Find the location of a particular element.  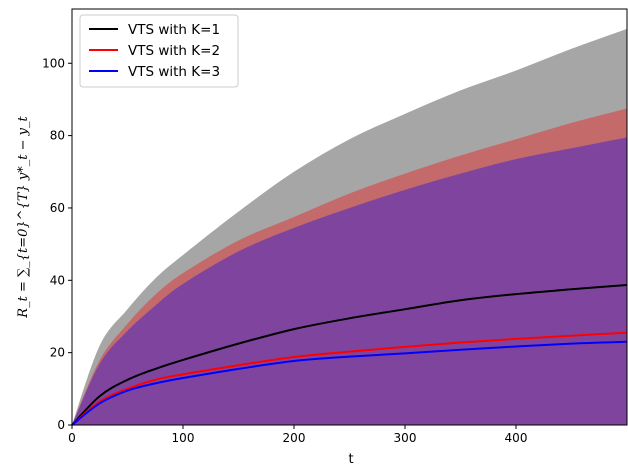

x-tick-label: 200 is located at coordinates (294, 438).